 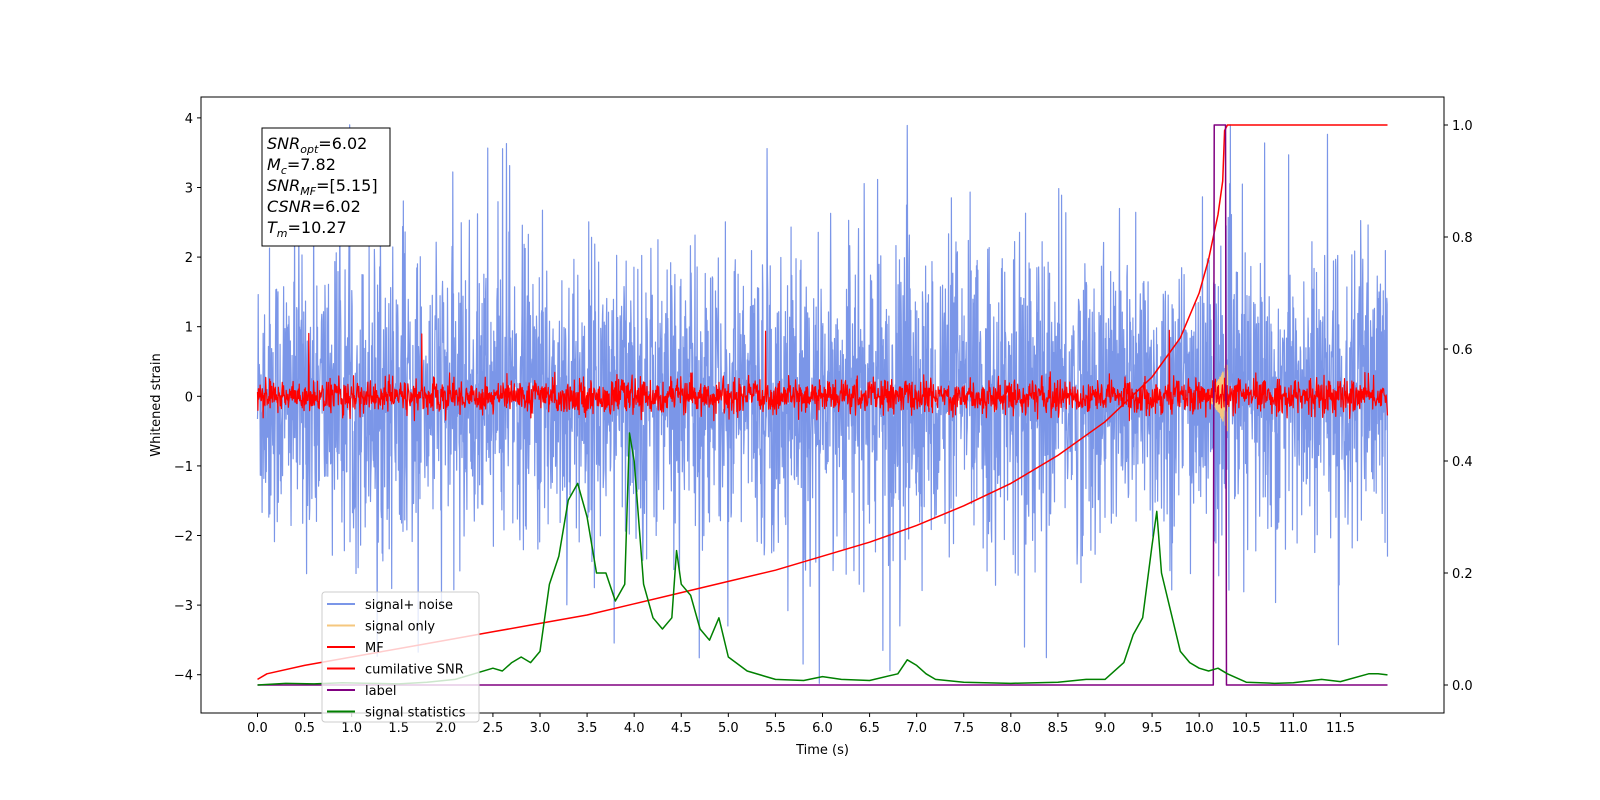 I want to click on y2-tick-label: 0.0, so click(x=1462, y=686).